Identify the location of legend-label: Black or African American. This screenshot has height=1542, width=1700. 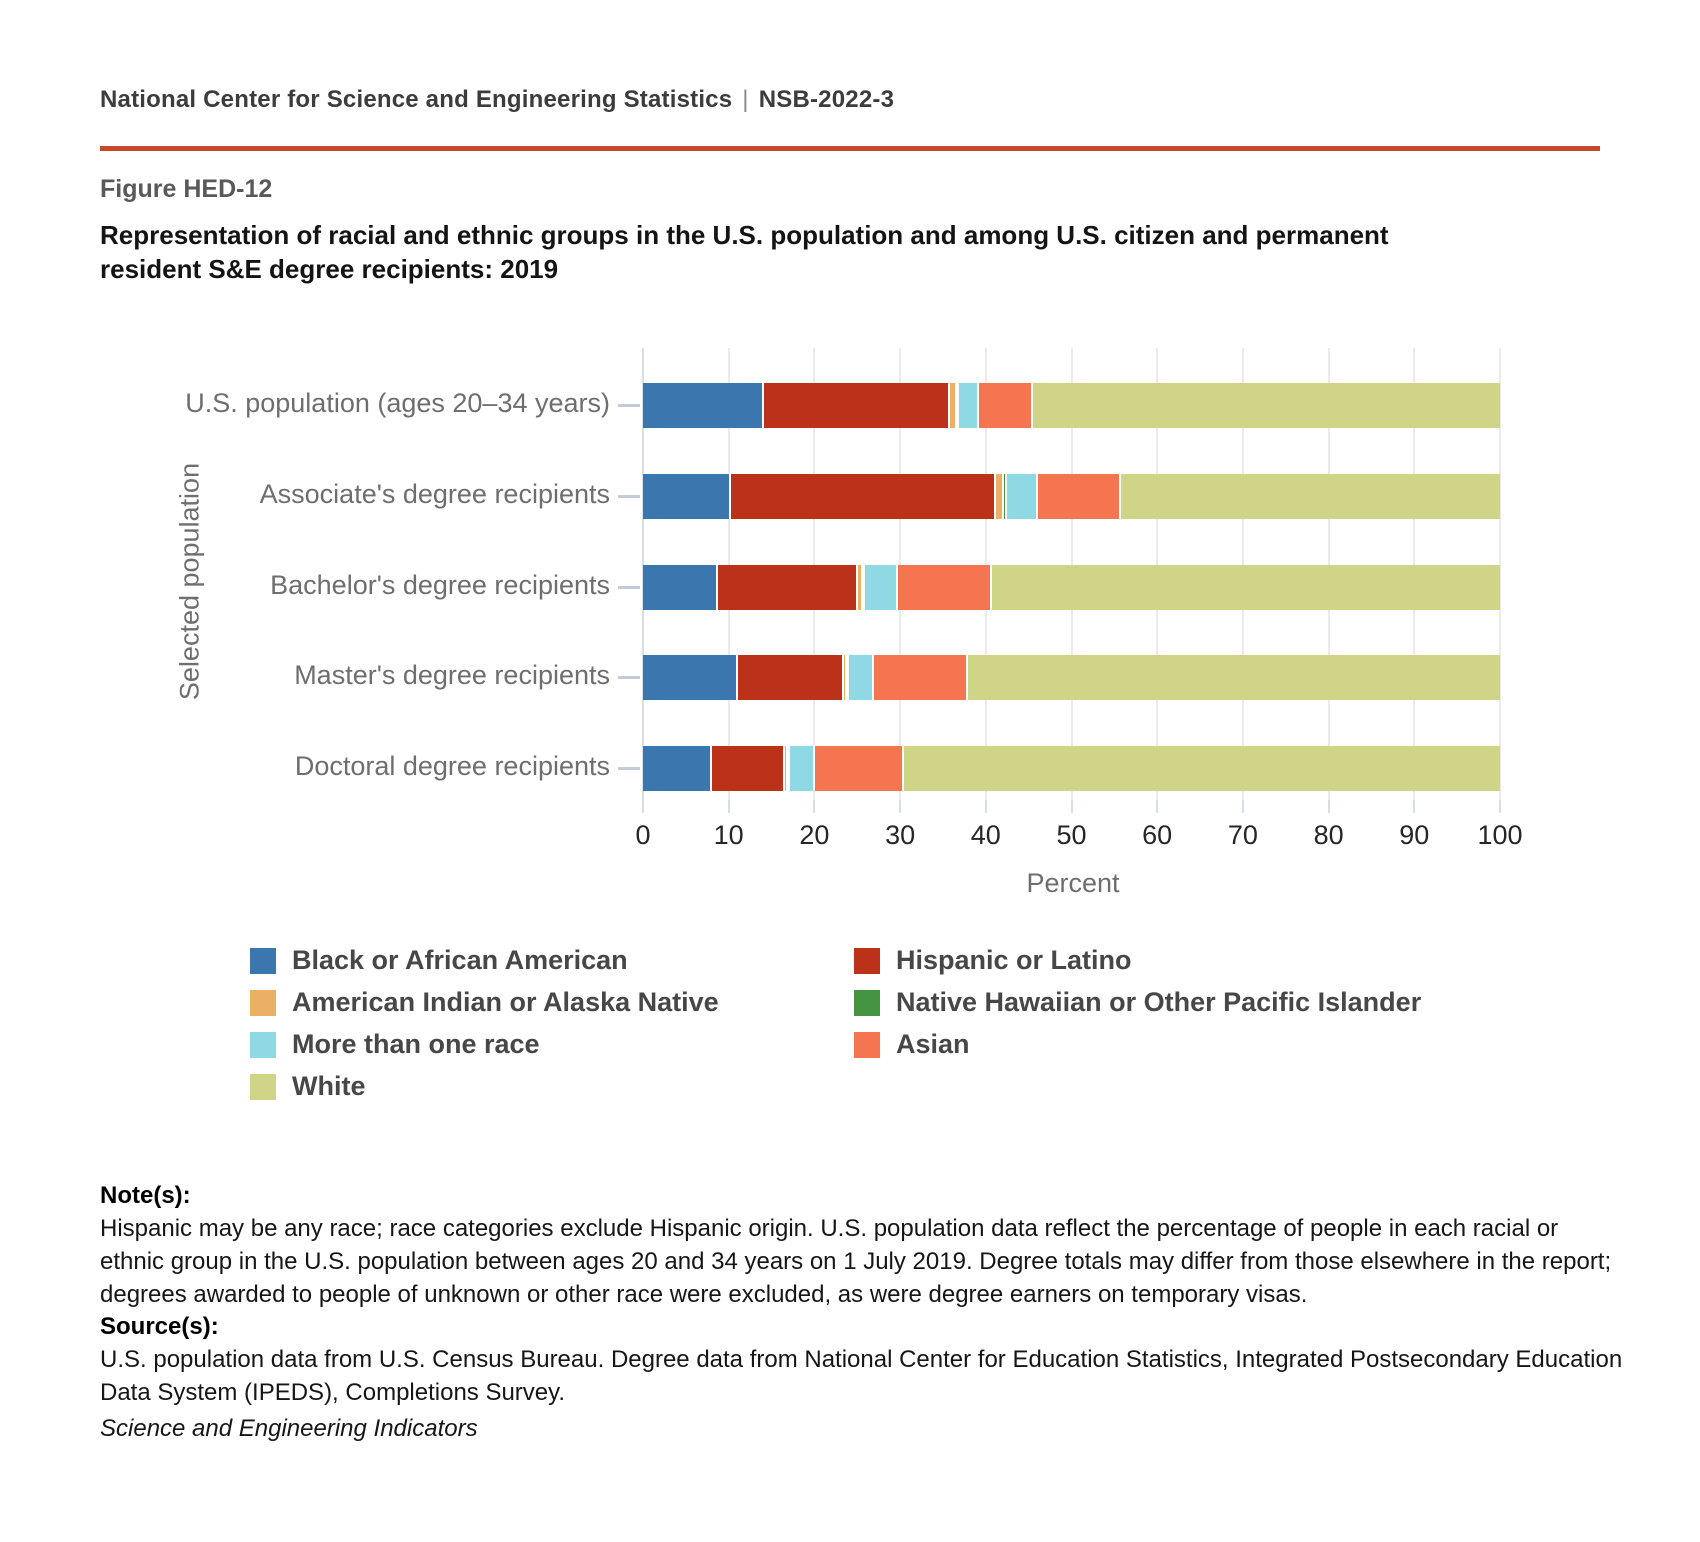
(460, 960).